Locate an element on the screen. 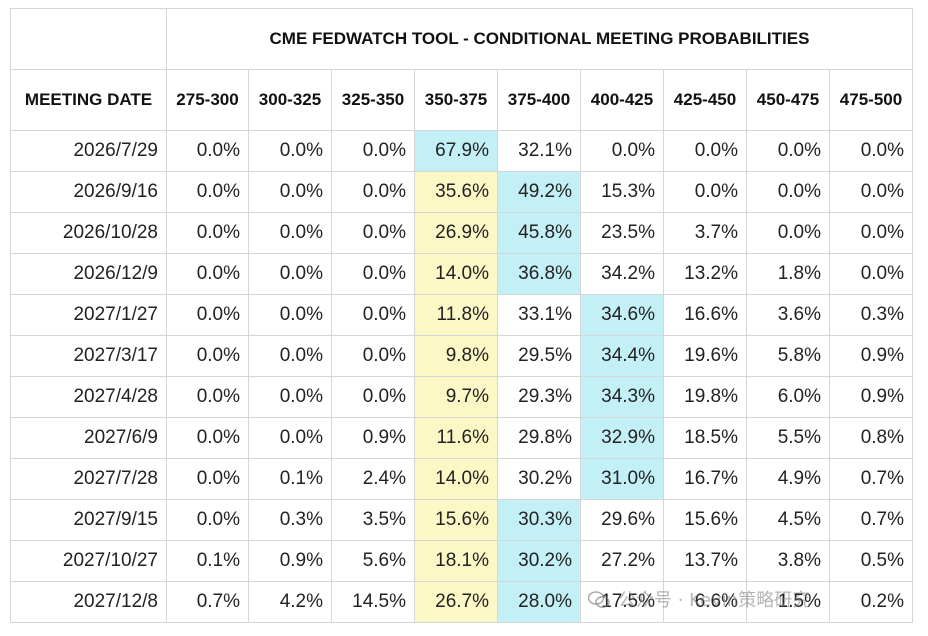 The width and height of the screenshot is (928, 636). probability-cell: 34.2% is located at coordinates (622, 274).